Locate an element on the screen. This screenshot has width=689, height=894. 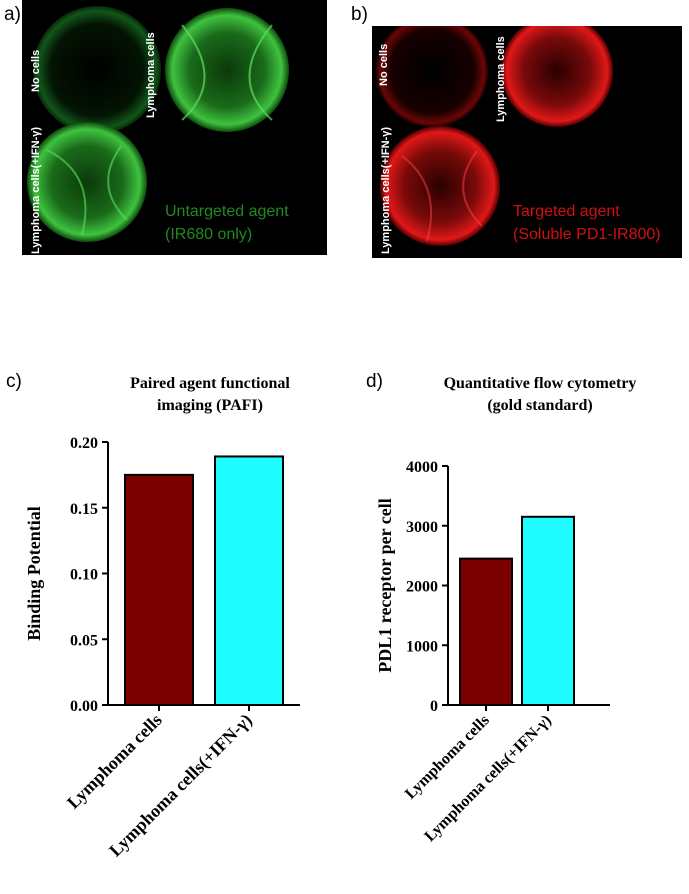
y-axis-label: Binding Potential is located at coordinates (34, 573).